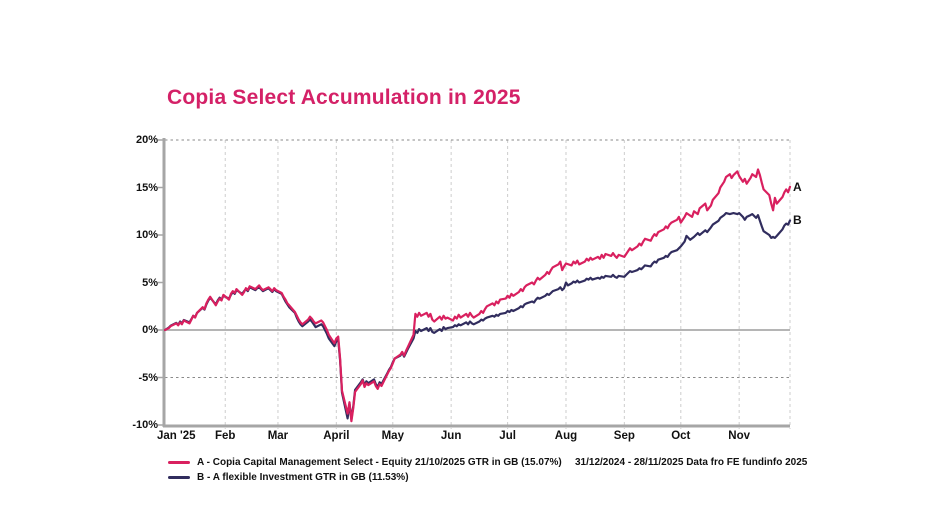 Image resolution: width=948 pixels, height=525 pixels. Describe the element at coordinates (278, 436) in the screenshot. I see `x-tick-label: Mar` at that location.